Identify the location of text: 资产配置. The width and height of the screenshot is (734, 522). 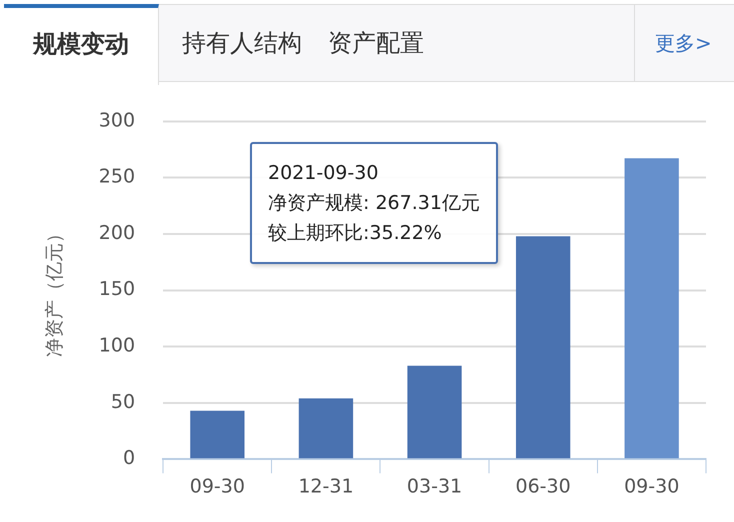
(376, 43).